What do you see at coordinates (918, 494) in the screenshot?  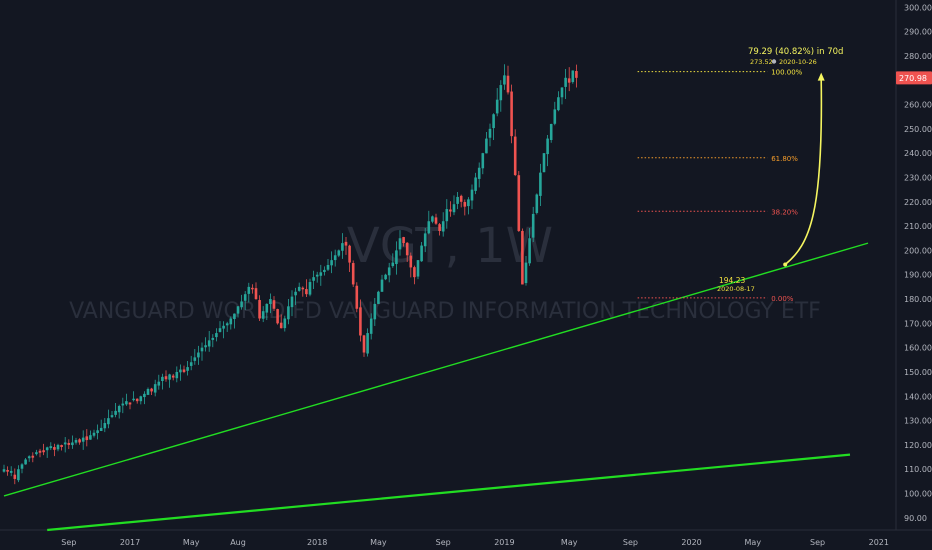 I see `price-tick-label: 100.00` at bounding box center [918, 494].